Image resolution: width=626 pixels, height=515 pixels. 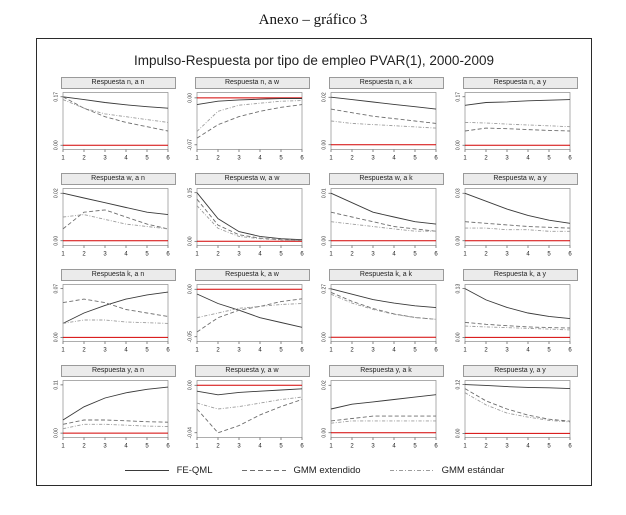 I want to click on y-tick-label: 0.11, so click(x=56, y=385).